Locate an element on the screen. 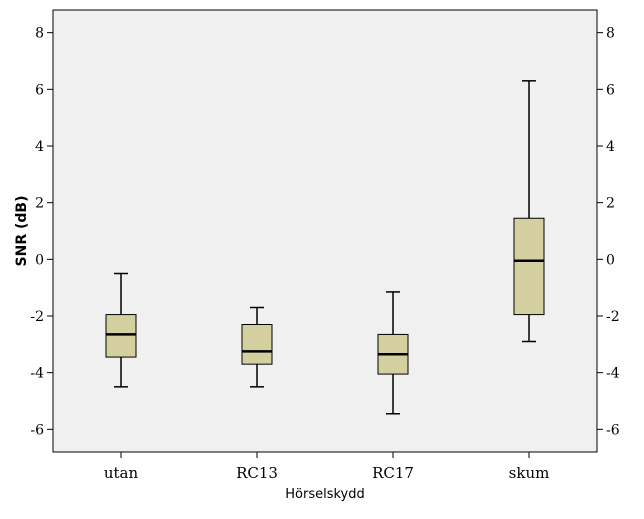  x-tick-label: utan is located at coordinates (121, 473).